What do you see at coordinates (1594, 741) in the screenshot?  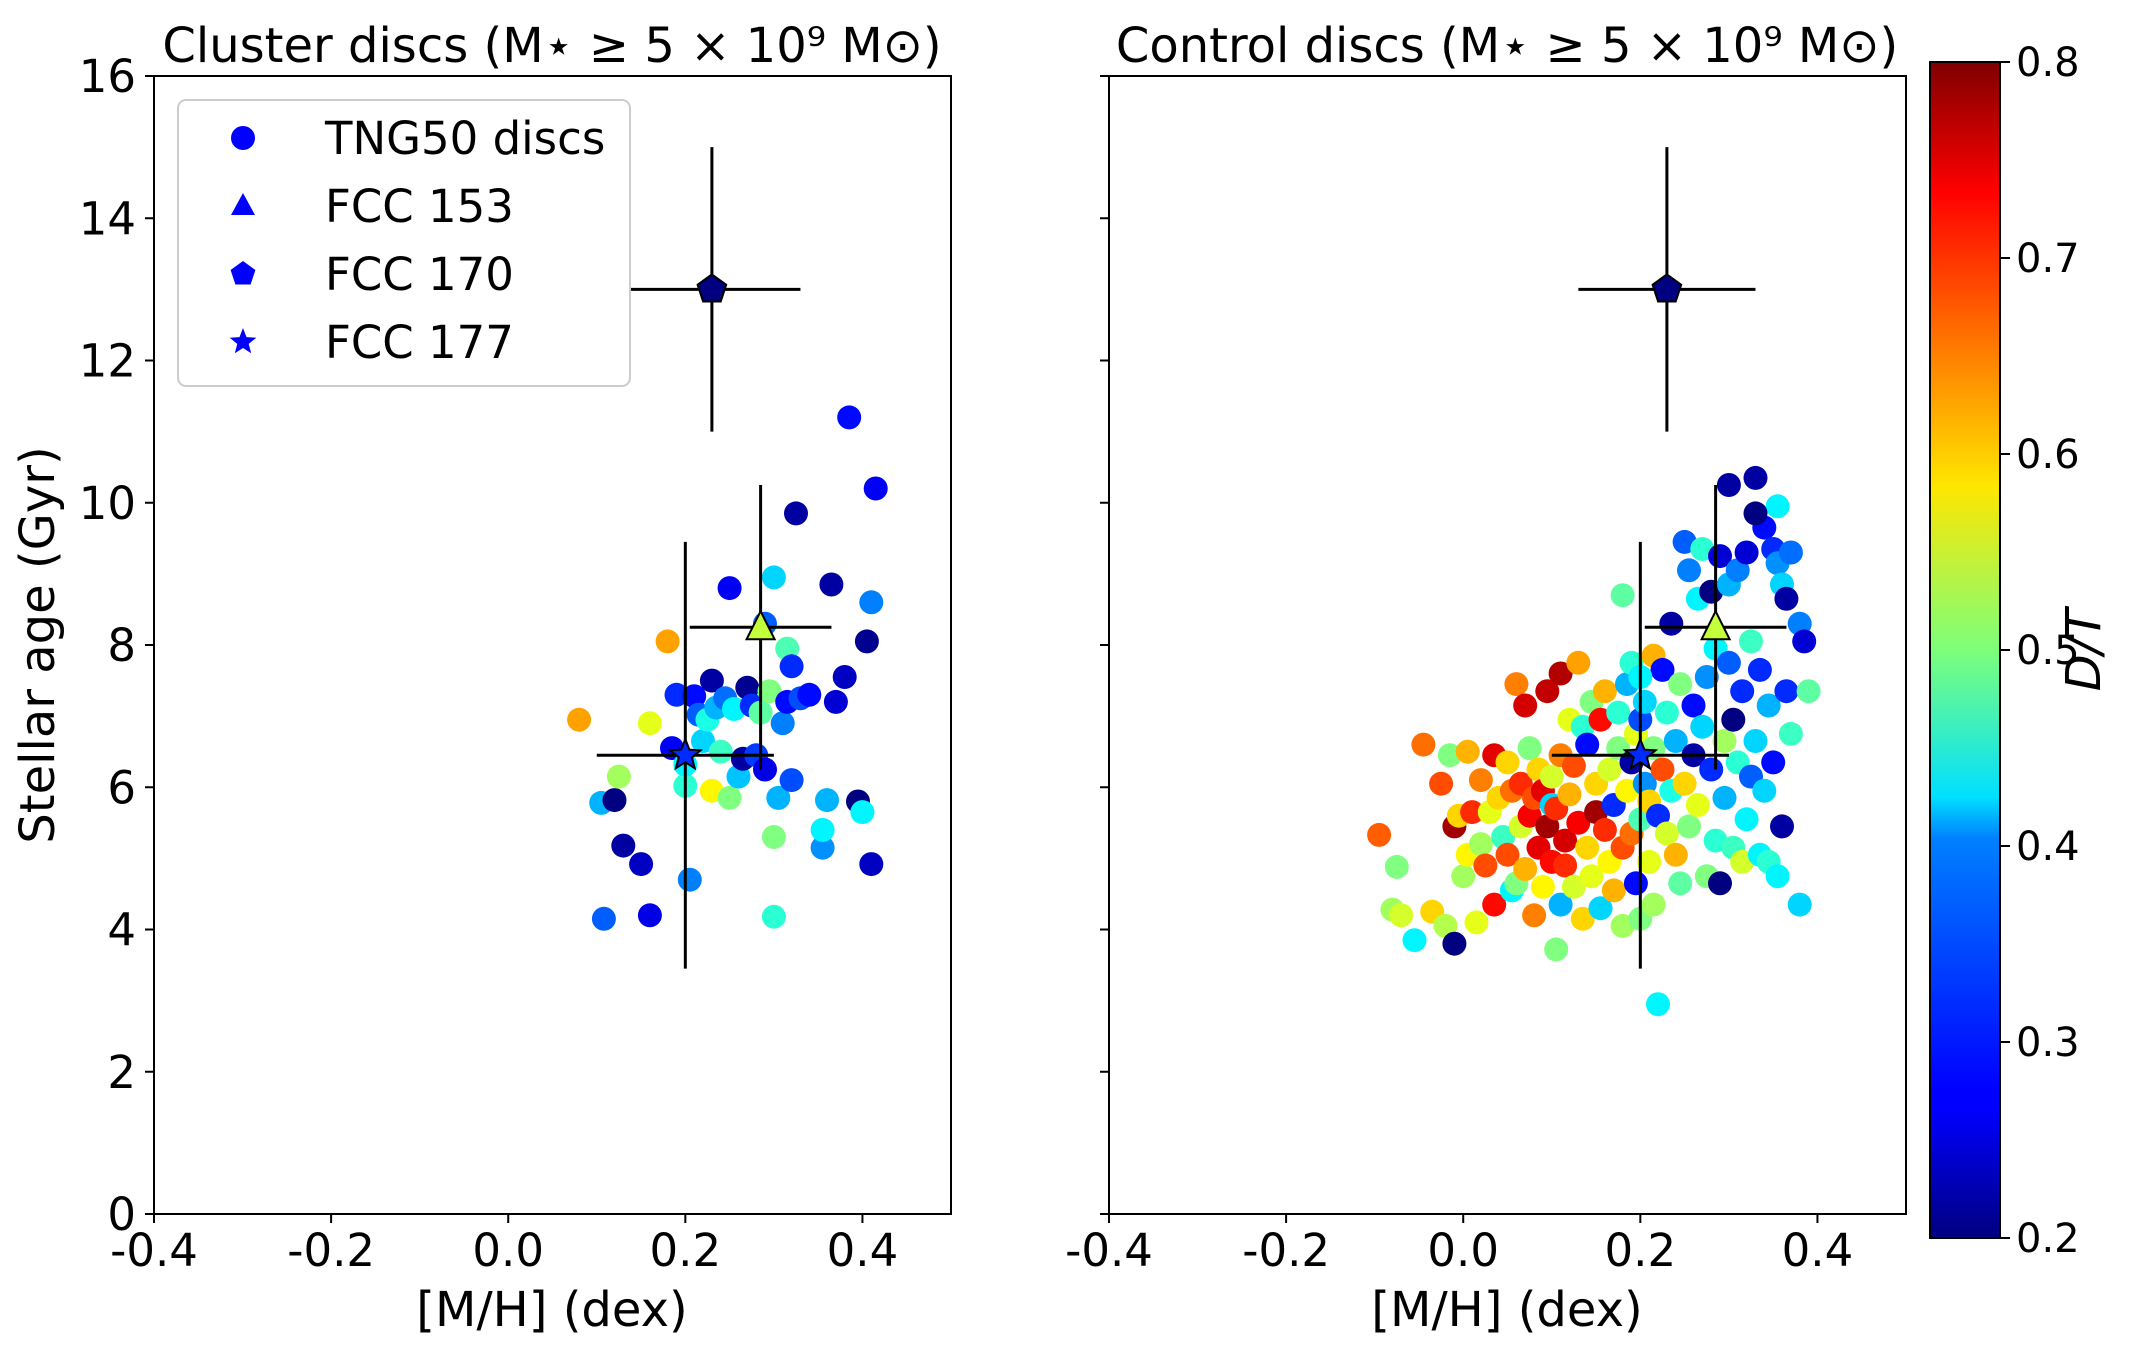 I see `right-scatter-points` at bounding box center [1594, 741].